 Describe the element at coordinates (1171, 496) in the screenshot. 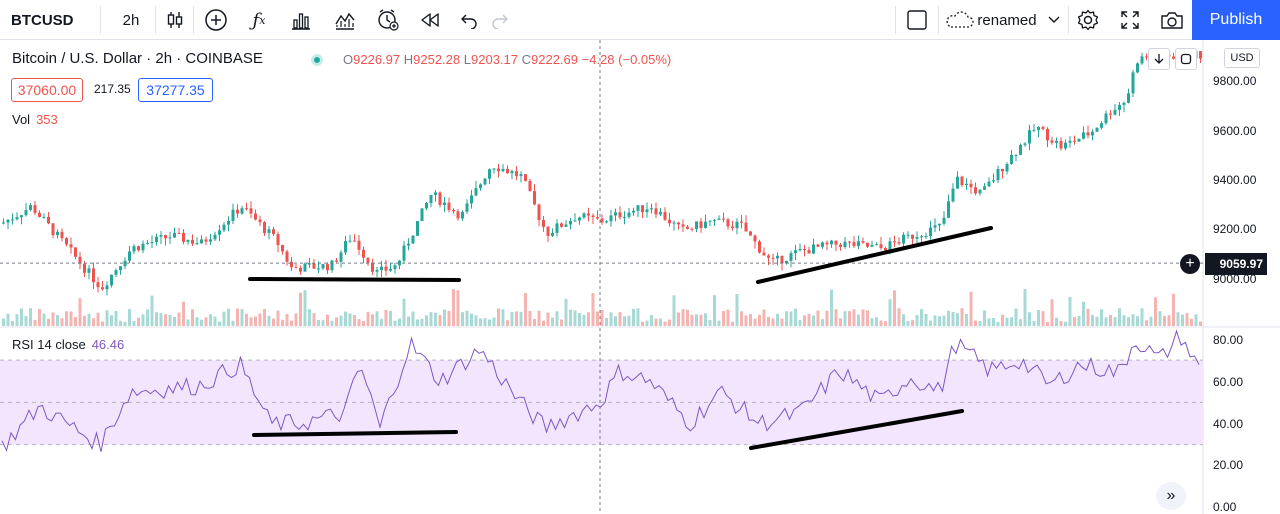

I see `scroll-to-realtime-icon: »` at that location.